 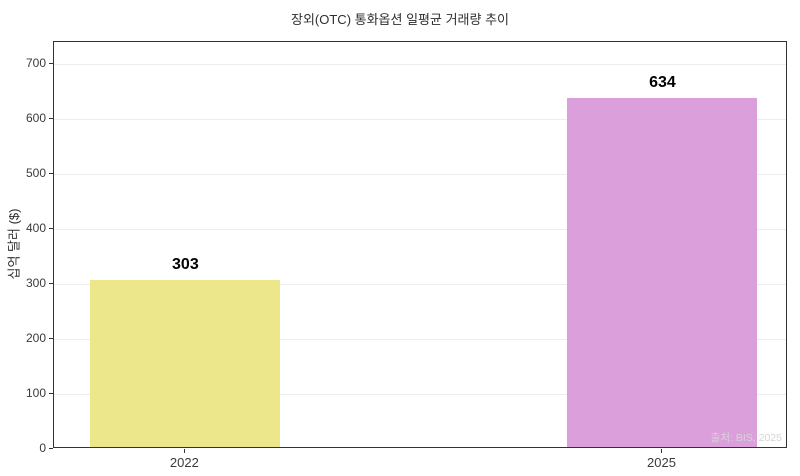 What do you see at coordinates (661, 462) in the screenshot?
I see `x-tick-label-2025: 2025` at bounding box center [661, 462].